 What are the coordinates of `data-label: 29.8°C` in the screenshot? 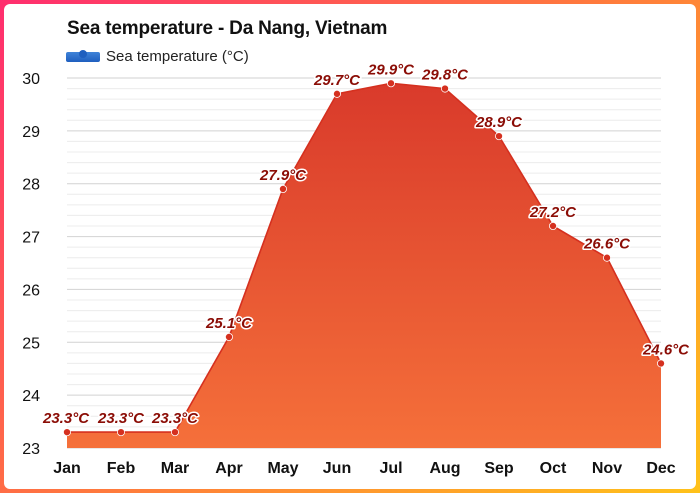 It's located at (445, 75).